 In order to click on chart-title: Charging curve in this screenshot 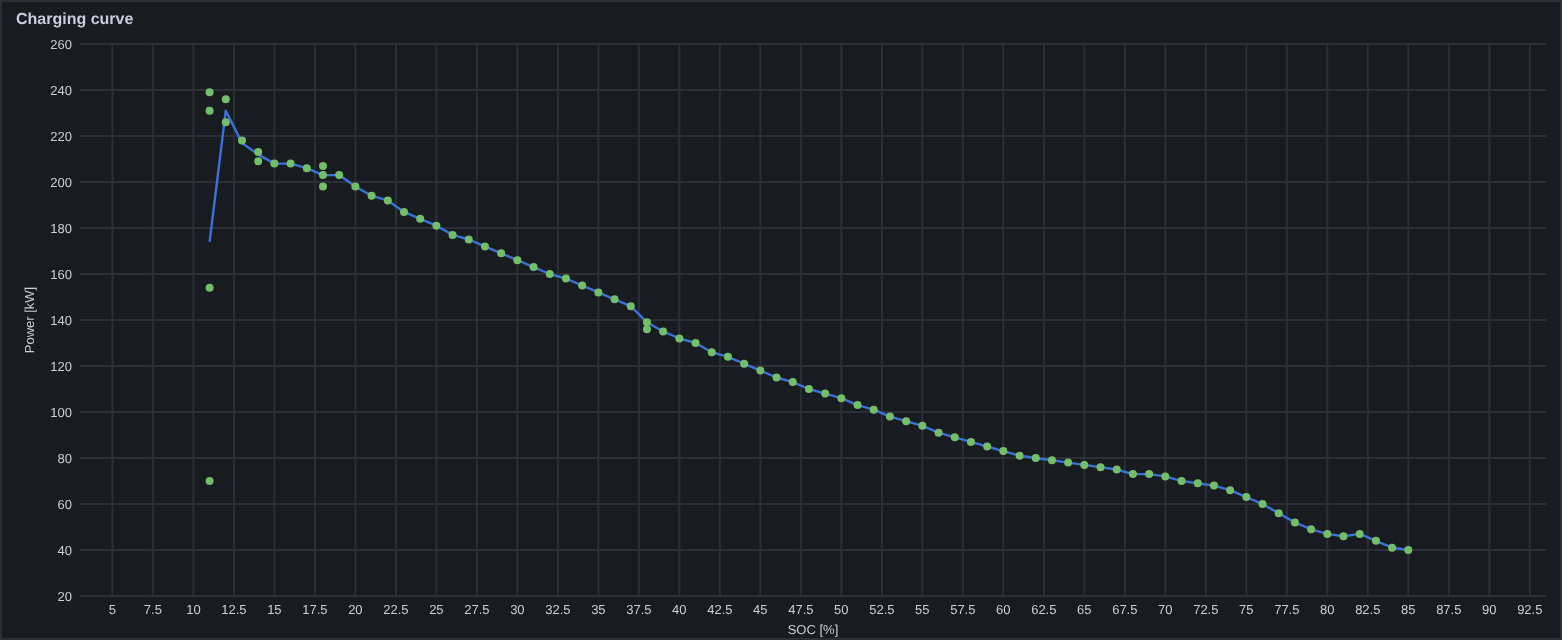, I will do `click(75, 19)`.